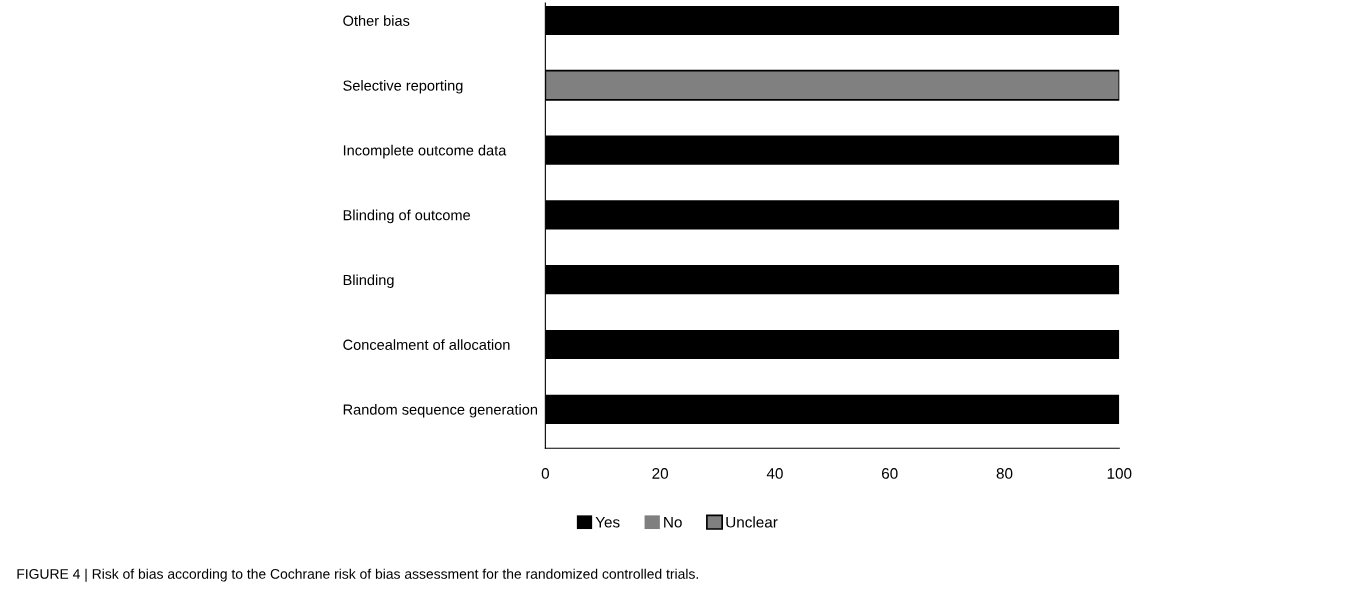 The image size is (1360, 596). Describe the element at coordinates (660, 473) in the screenshot. I see `x-tick-label: 20` at that location.